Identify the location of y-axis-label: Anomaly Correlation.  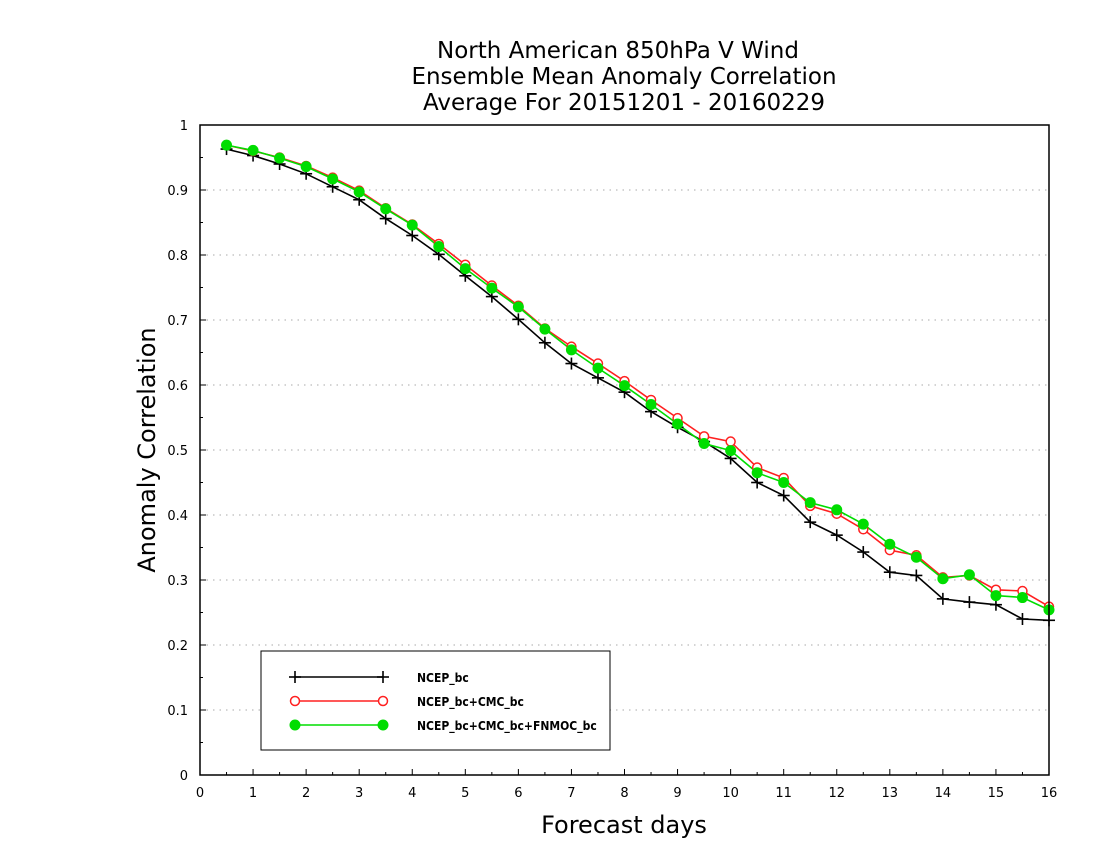
(147, 449).